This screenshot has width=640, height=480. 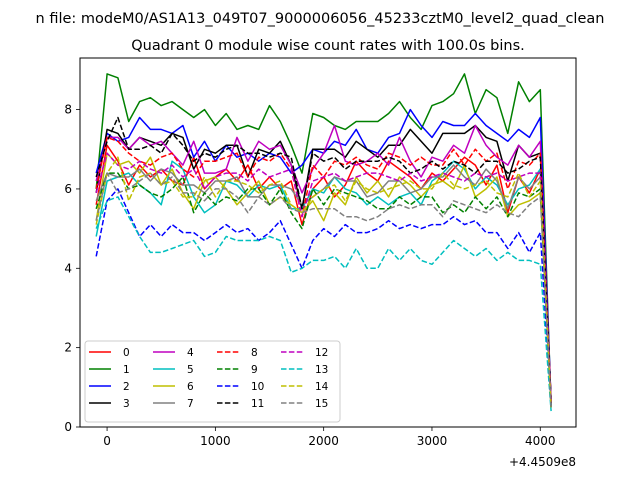 I want to click on y-axis: 0 2 4 6 8, so click(x=72, y=268).